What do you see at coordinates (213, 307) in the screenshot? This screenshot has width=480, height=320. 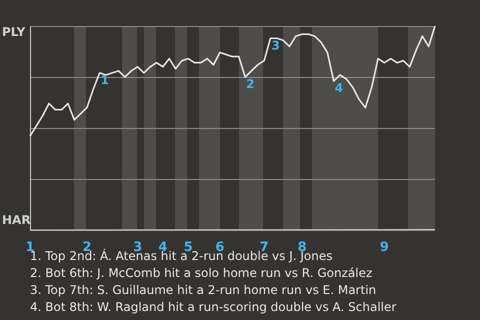 I see `text: 4. Bot 8th: W. Ragland hit a run-scoring double vs A. Schaller` at bounding box center [213, 307].